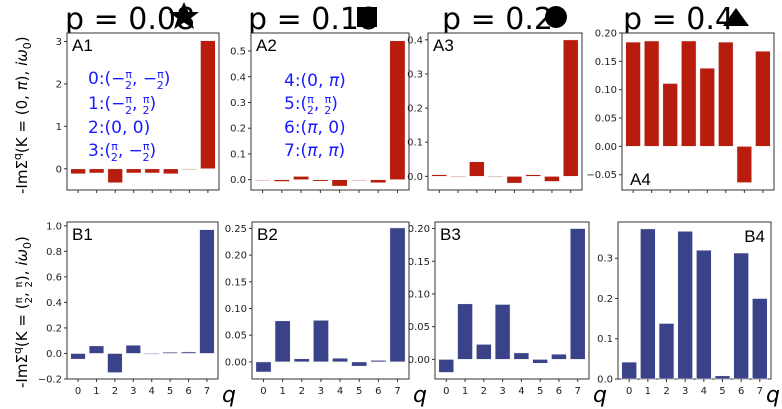 This screenshot has height=409, width=782. I want to click on bar-b1-q4, so click(152, 354).